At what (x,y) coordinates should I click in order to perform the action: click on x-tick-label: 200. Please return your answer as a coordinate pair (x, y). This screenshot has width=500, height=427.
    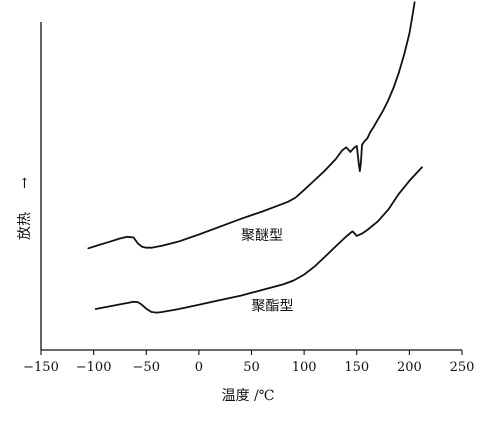
    Looking at the image, I should click on (409, 367).